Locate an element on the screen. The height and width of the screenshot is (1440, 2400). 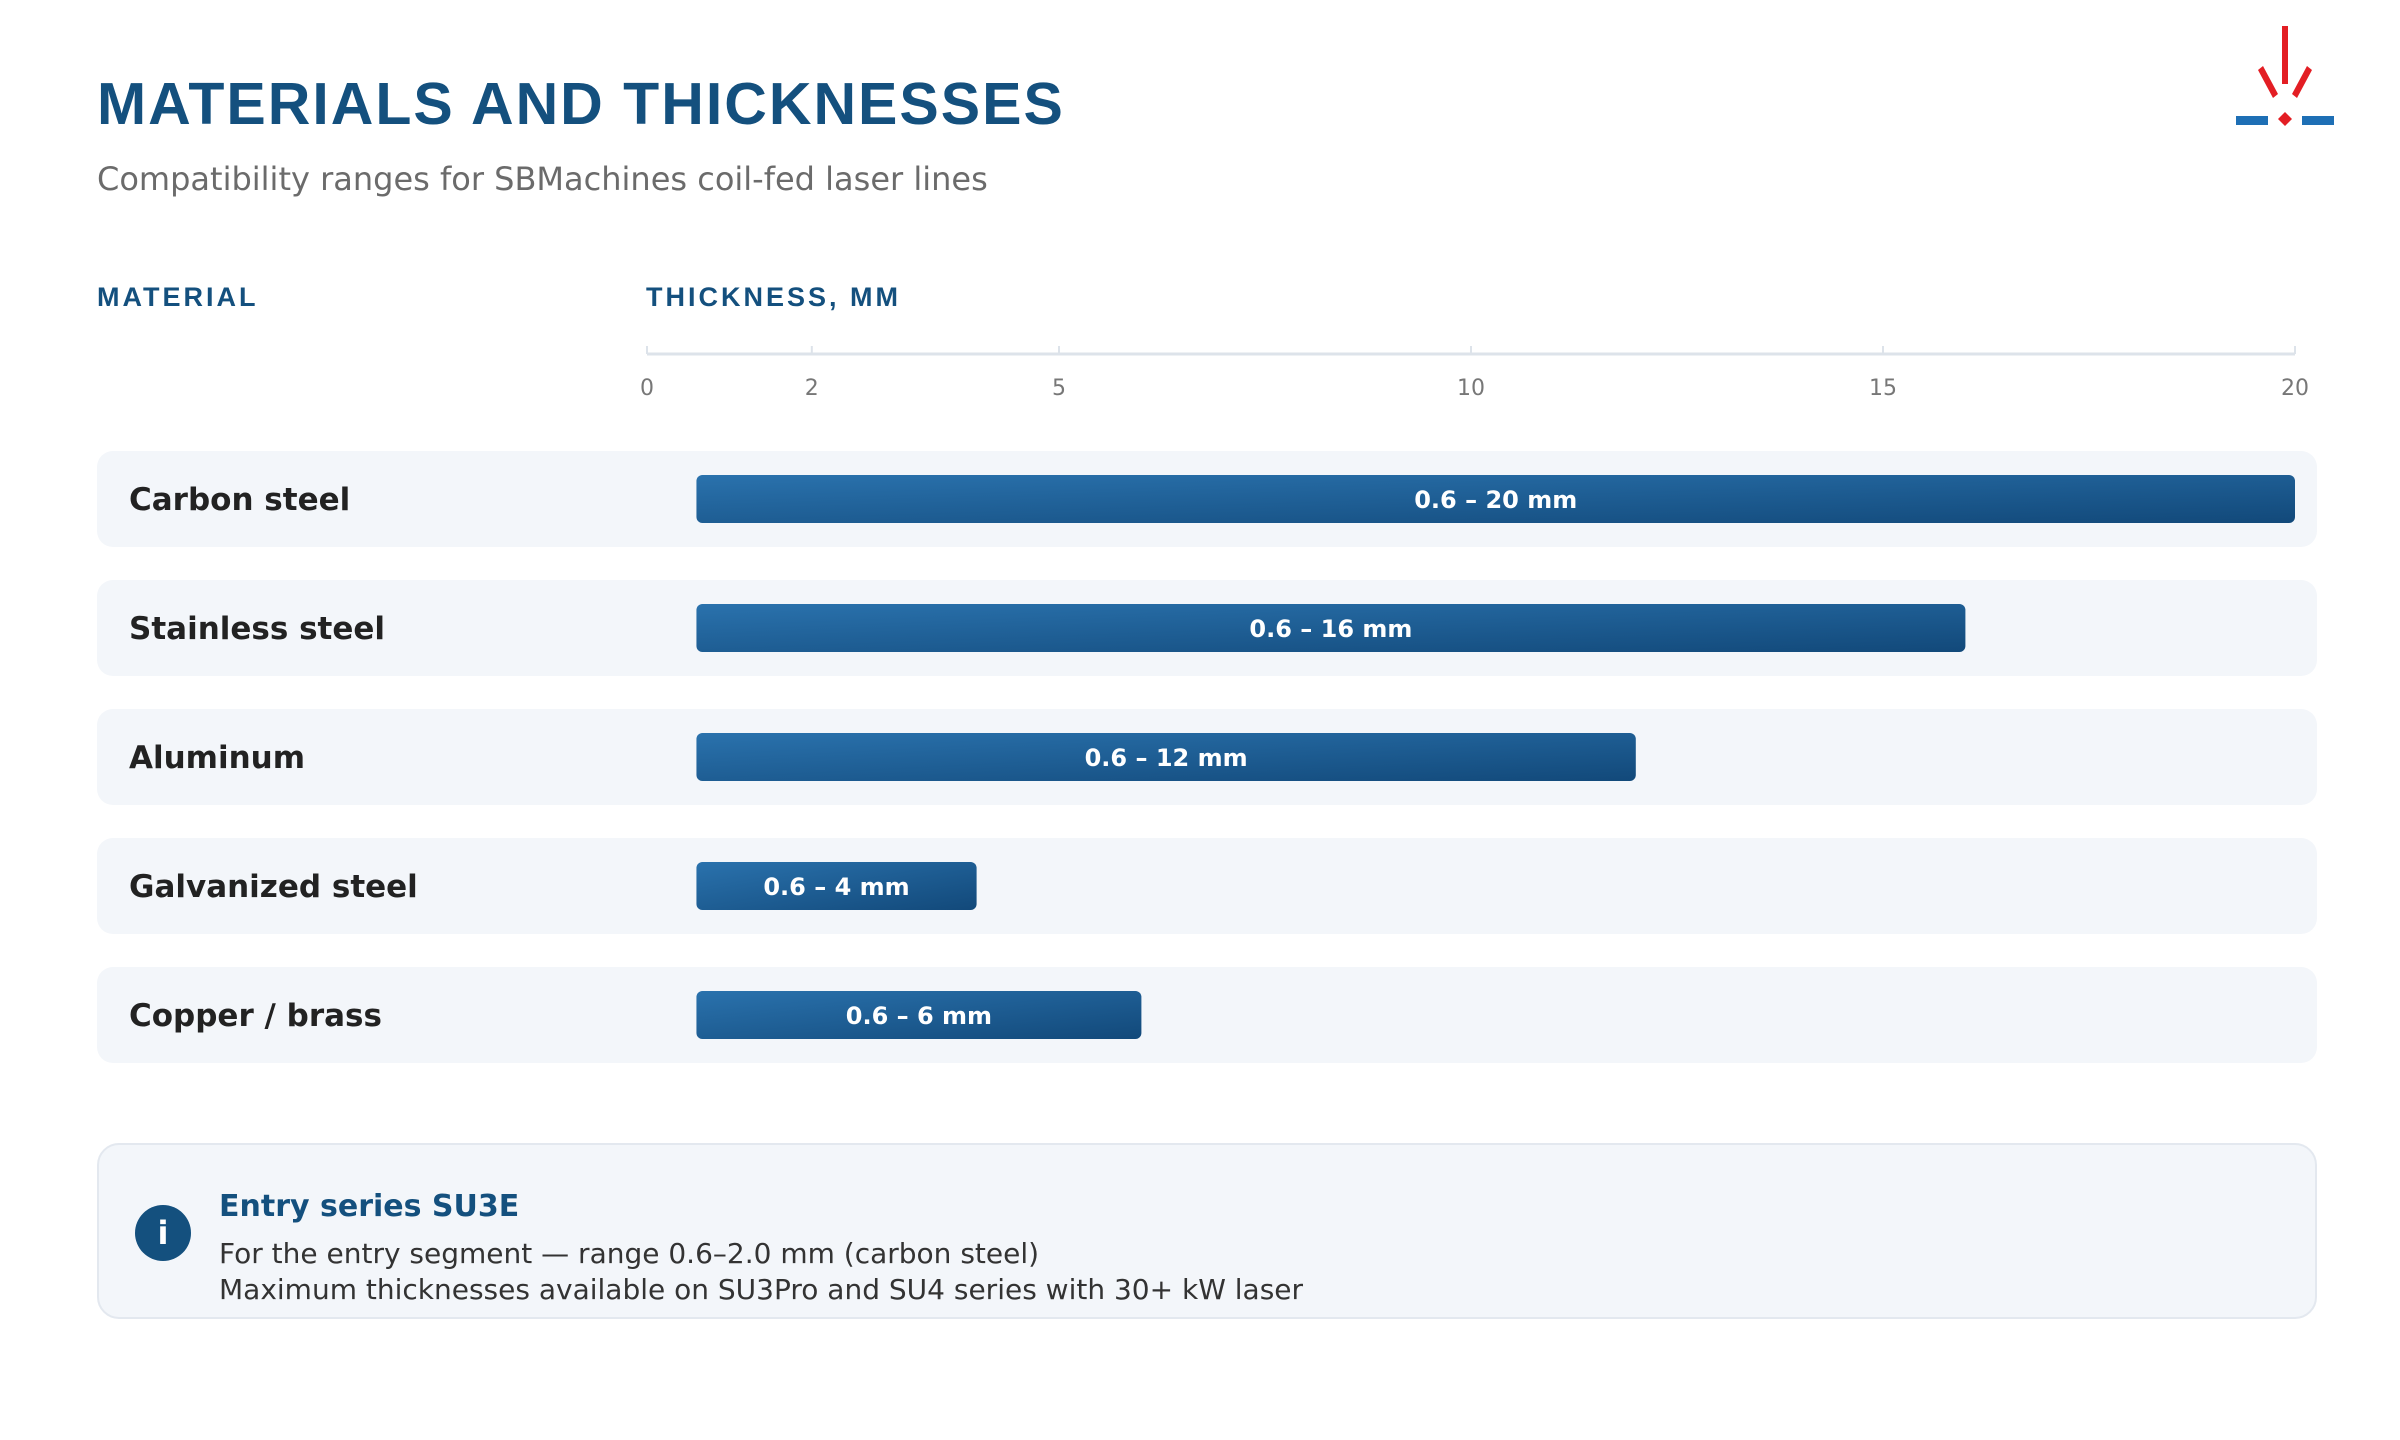
material-label: Stainless steel is located at coordinates (257, 629).